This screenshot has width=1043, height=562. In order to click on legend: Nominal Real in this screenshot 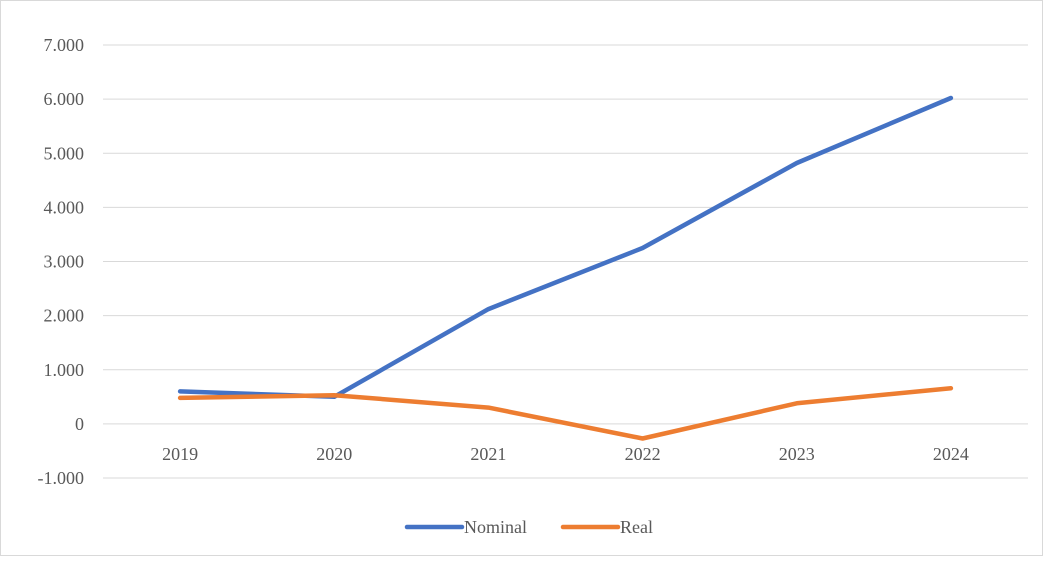, I will do `click(528, 527)`.